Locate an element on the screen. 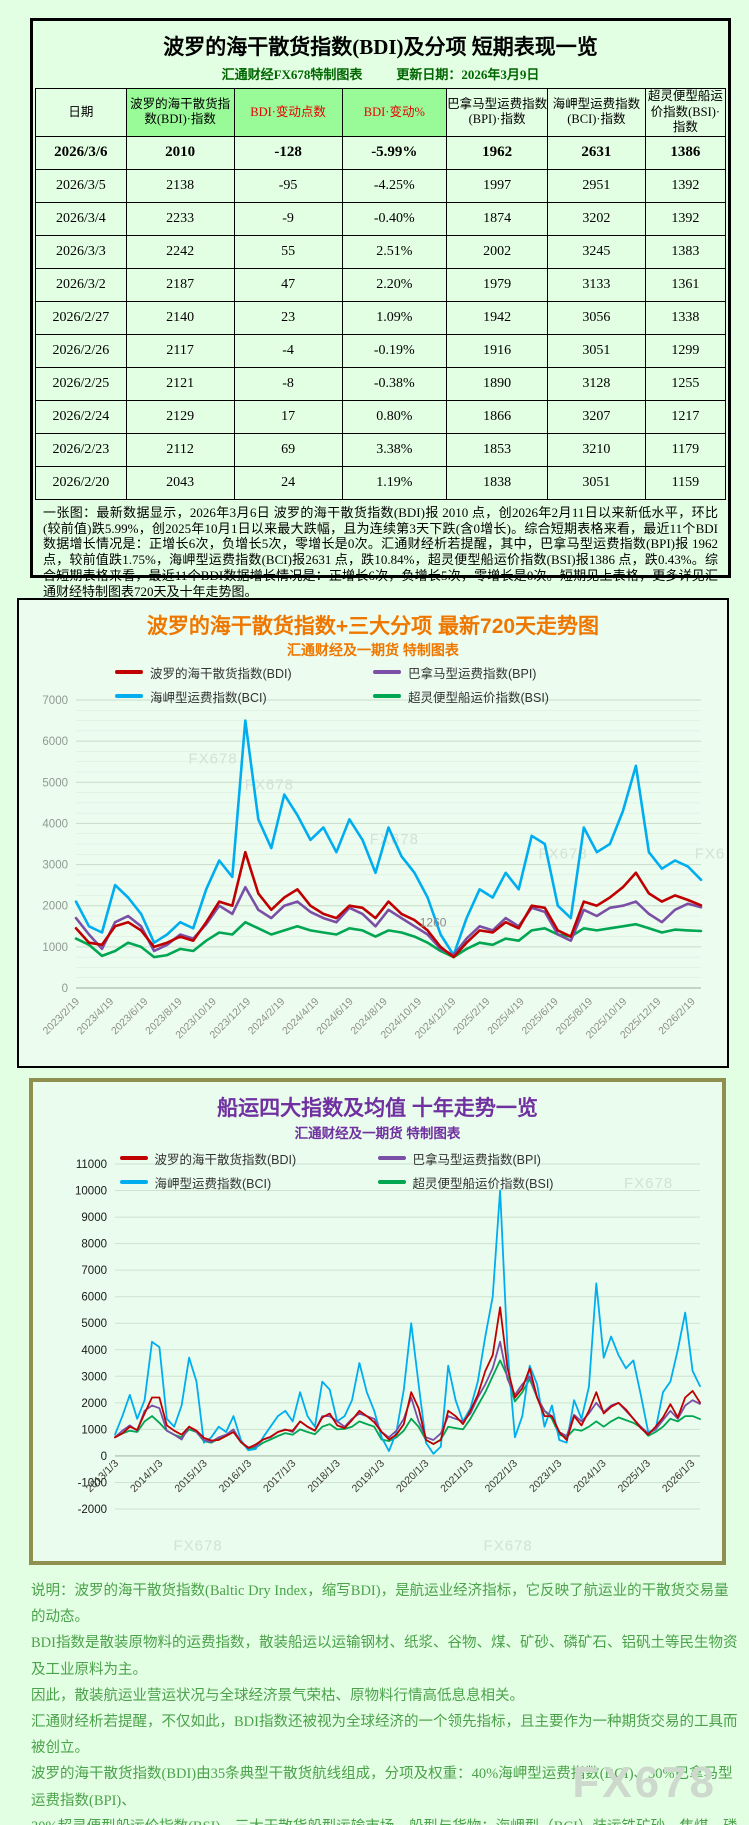 This screenshot has height=1825, width=749. column-header: 巴拿马型运费指数(BPI)·指数 is located at coordinates (497, 112).